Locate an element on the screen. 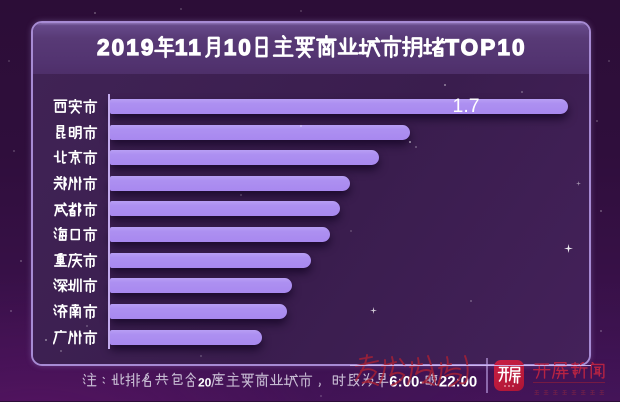 This screenshot has width=620, height=402. svg-text: 10 is located at coordinates (238, 47).